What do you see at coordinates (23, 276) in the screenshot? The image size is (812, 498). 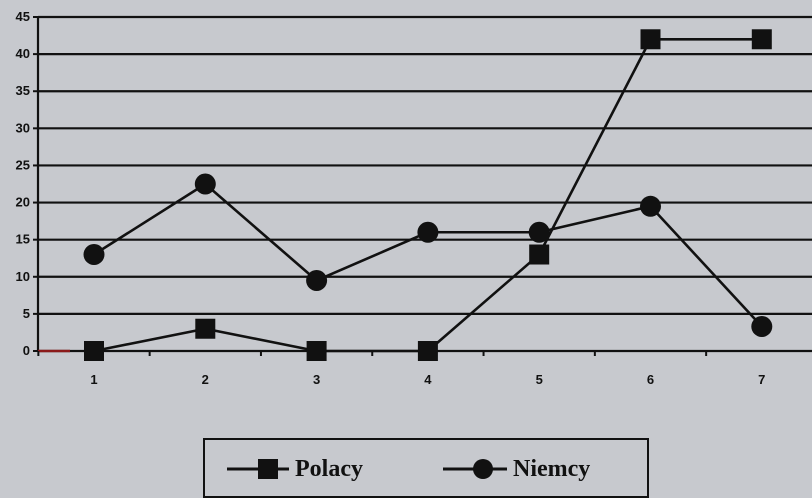 I see `y-tick-label: 10` at bounding box center [23, 276].